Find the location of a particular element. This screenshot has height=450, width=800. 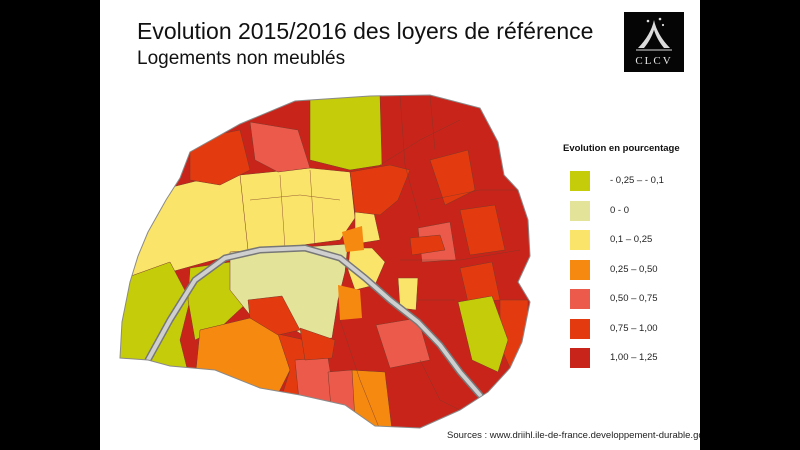

clcv-logo: CLCV is located at coordinates (654, 42).